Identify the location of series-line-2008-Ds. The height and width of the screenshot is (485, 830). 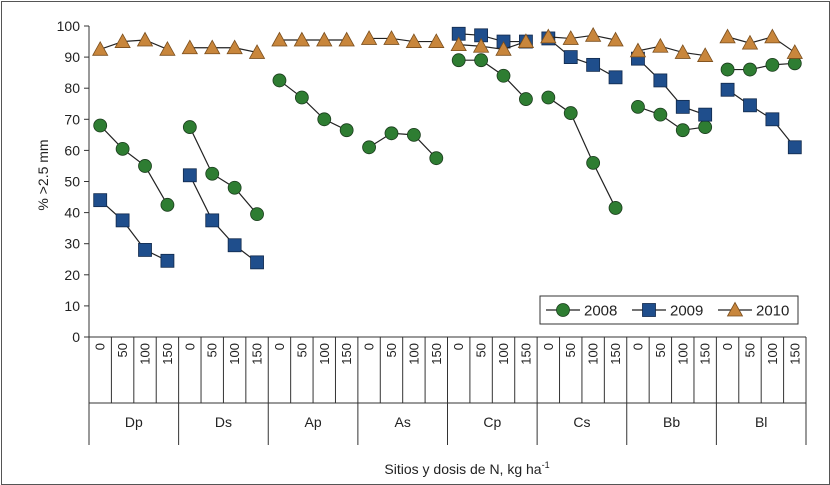
(223, 170).